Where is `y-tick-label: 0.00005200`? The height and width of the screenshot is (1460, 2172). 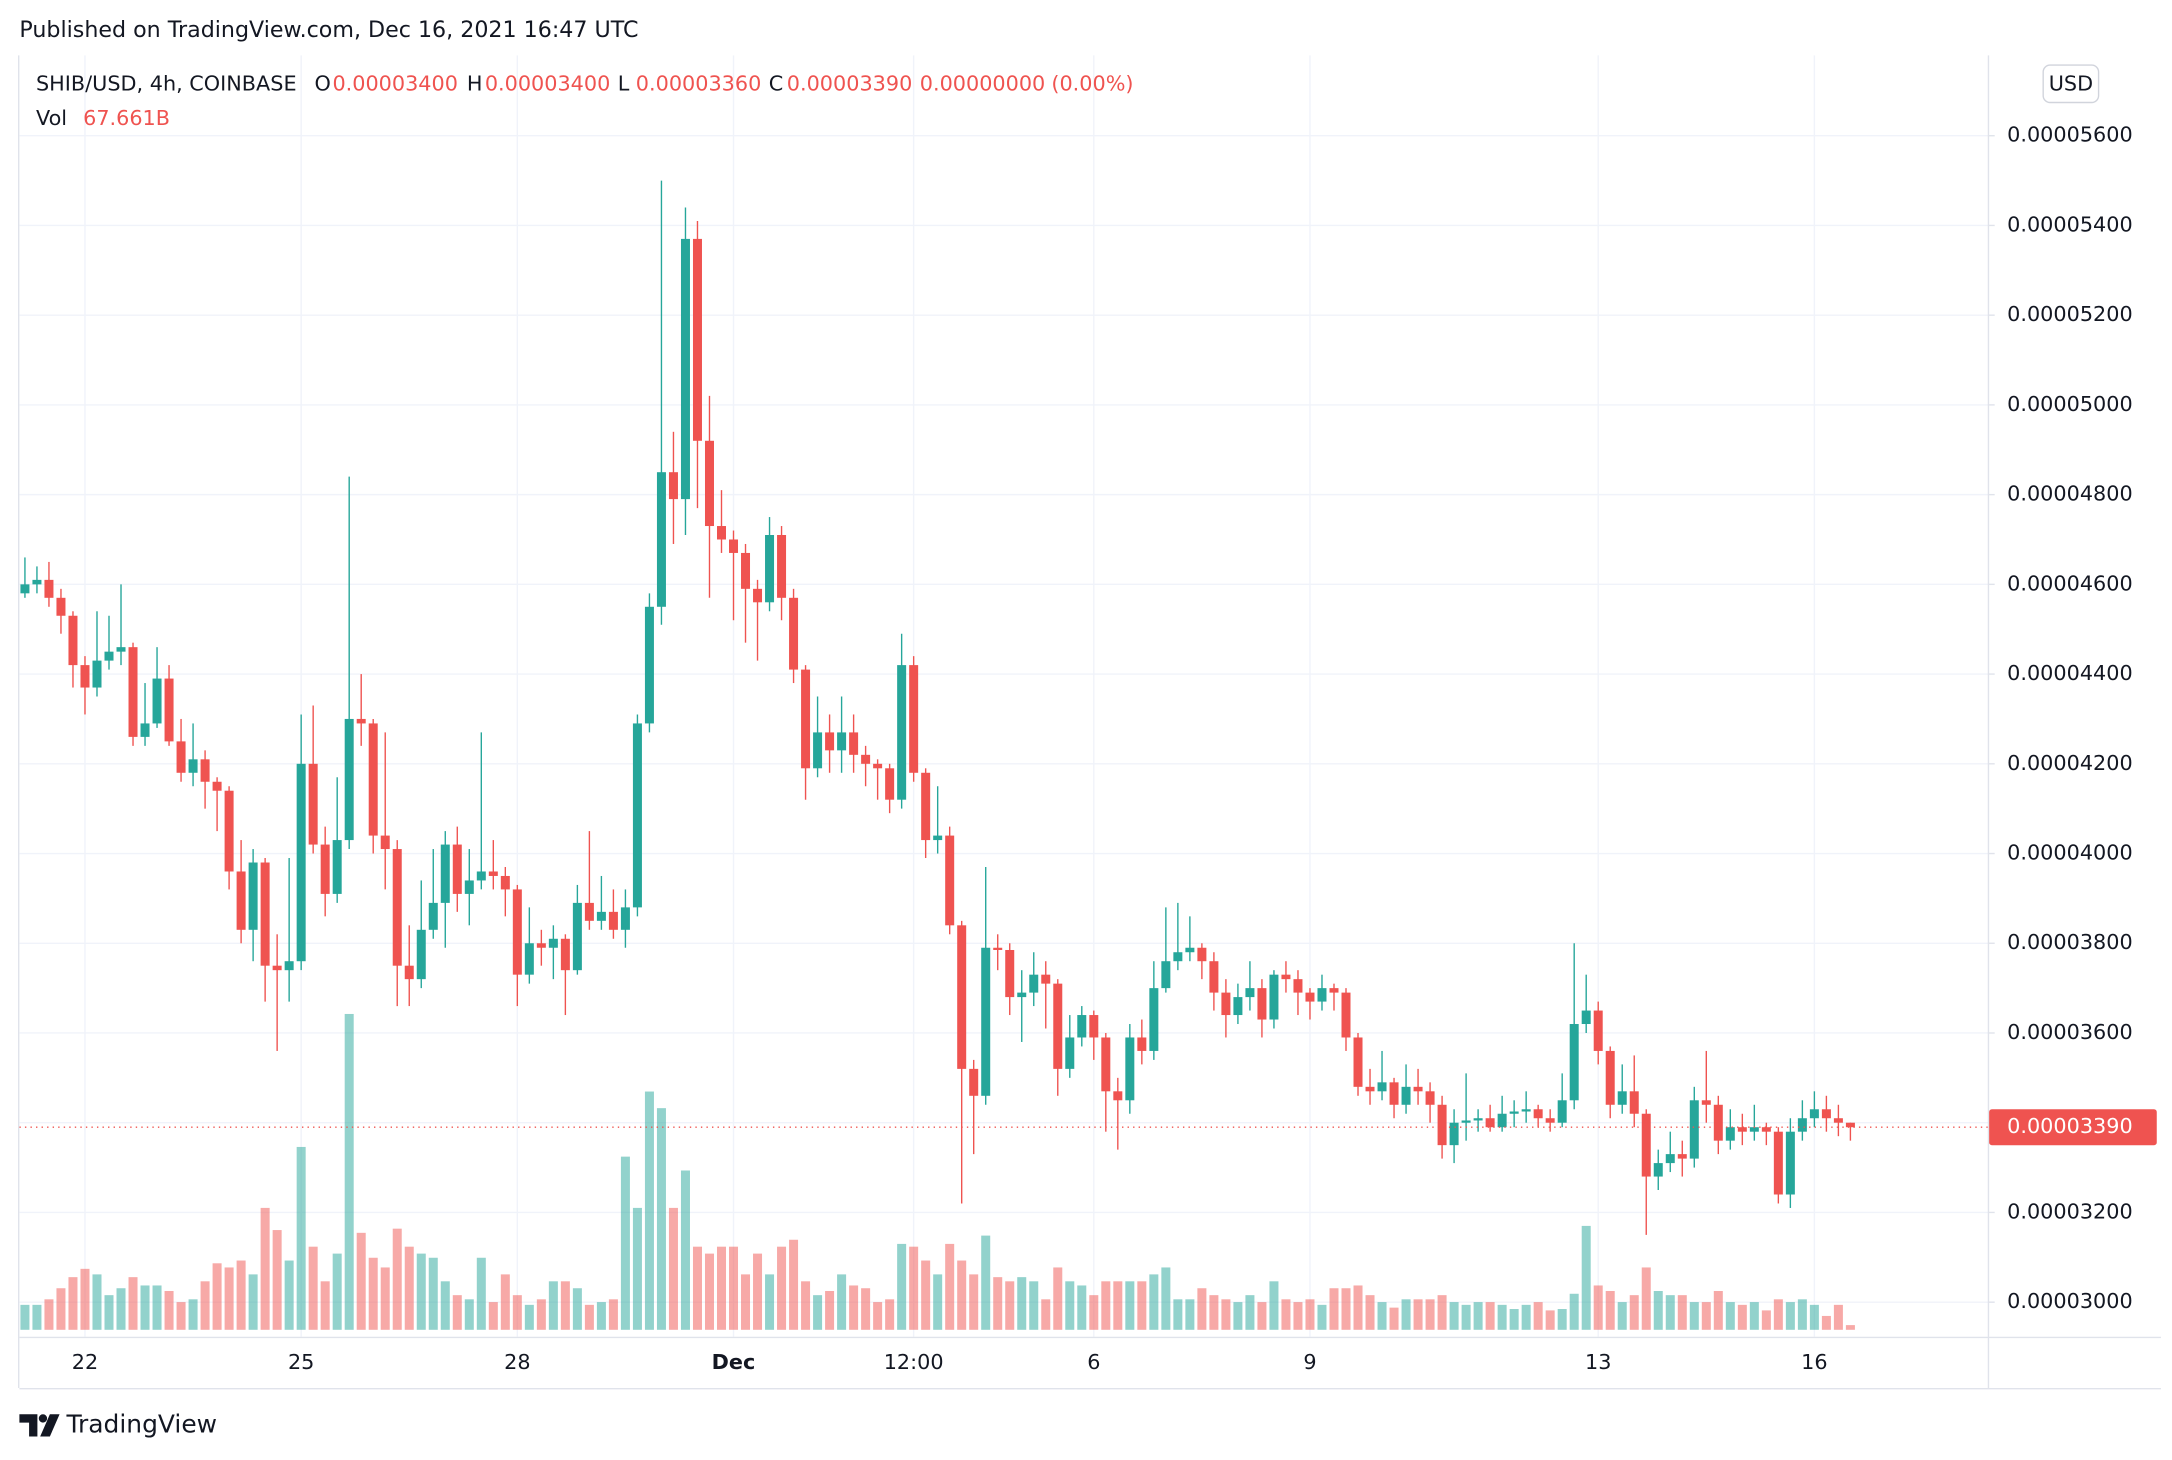
y-tick-label: 0.00005200 is located at coordinates (2070, 314).